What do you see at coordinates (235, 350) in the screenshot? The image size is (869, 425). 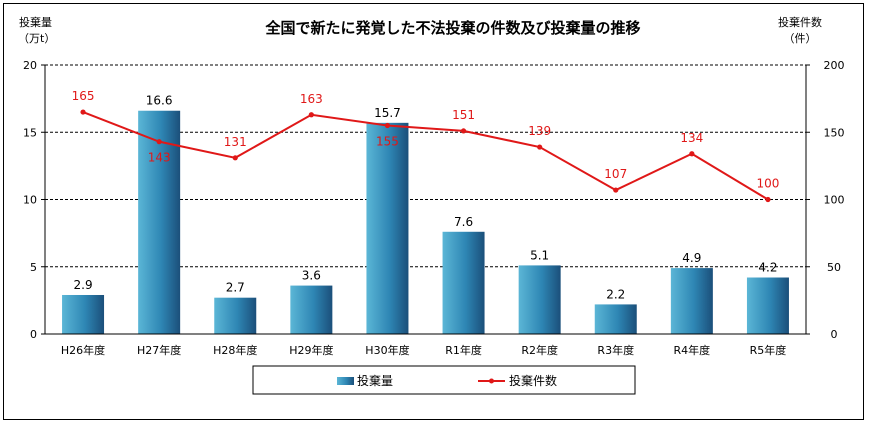 I see `category-label: H28年度` at bounding box center [235, 350].